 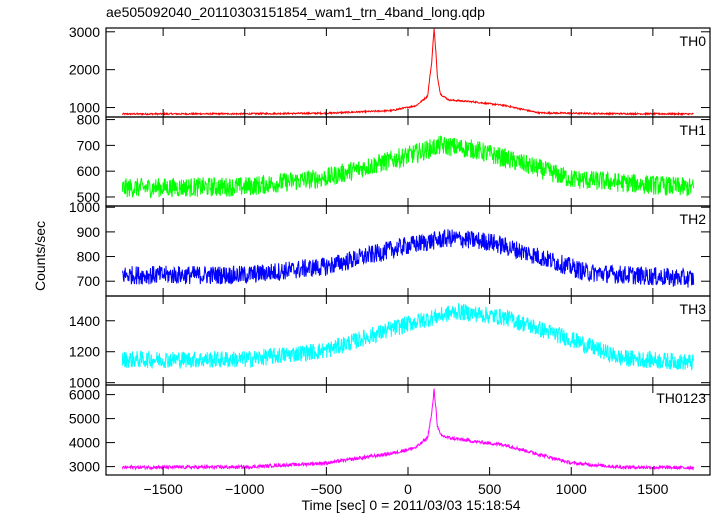 What do you see at coordinates (410, 505) in the screenshot?
I see `x-axis-label: Time [sec] 0 = 2011/03/03 15:18:54` at bounding box center [410, 505].